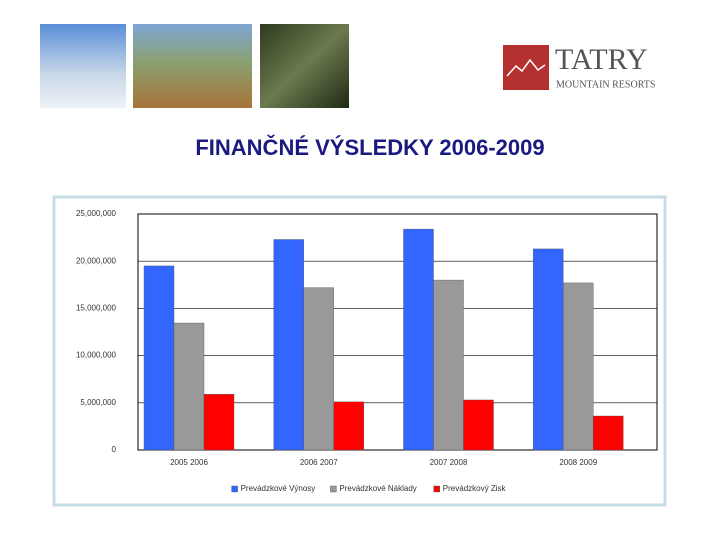 The width and height of the screenshot is (720, 540). Describe the element at coordinates (578, 462) in the screenshot. I see `x-tick-label: 2008 2009` at that location.